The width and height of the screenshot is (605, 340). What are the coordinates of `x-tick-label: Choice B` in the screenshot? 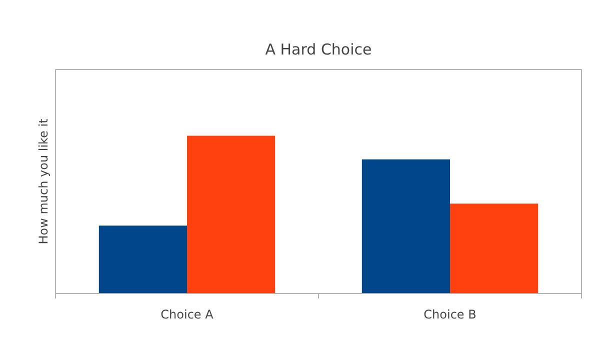 It's located at (450, 315).